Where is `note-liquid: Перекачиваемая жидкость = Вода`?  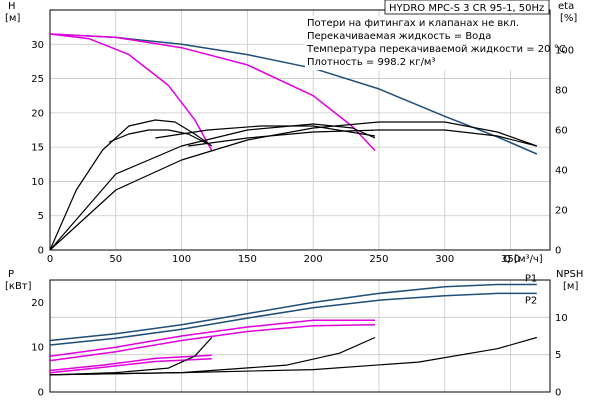
note-liquid: Перекачиваемая жидкость = Вода is located at coordinates (399, 36).